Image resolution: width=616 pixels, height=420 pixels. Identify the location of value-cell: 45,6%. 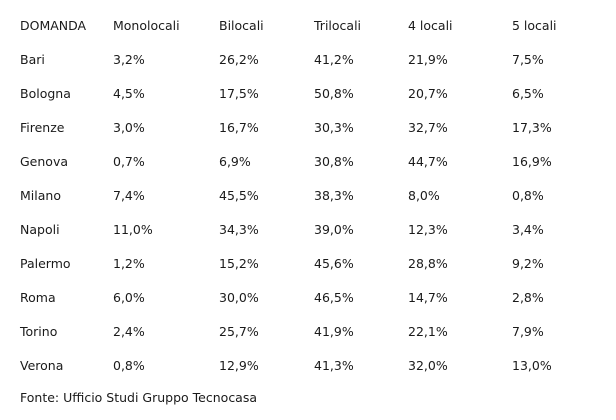
(334, 263).